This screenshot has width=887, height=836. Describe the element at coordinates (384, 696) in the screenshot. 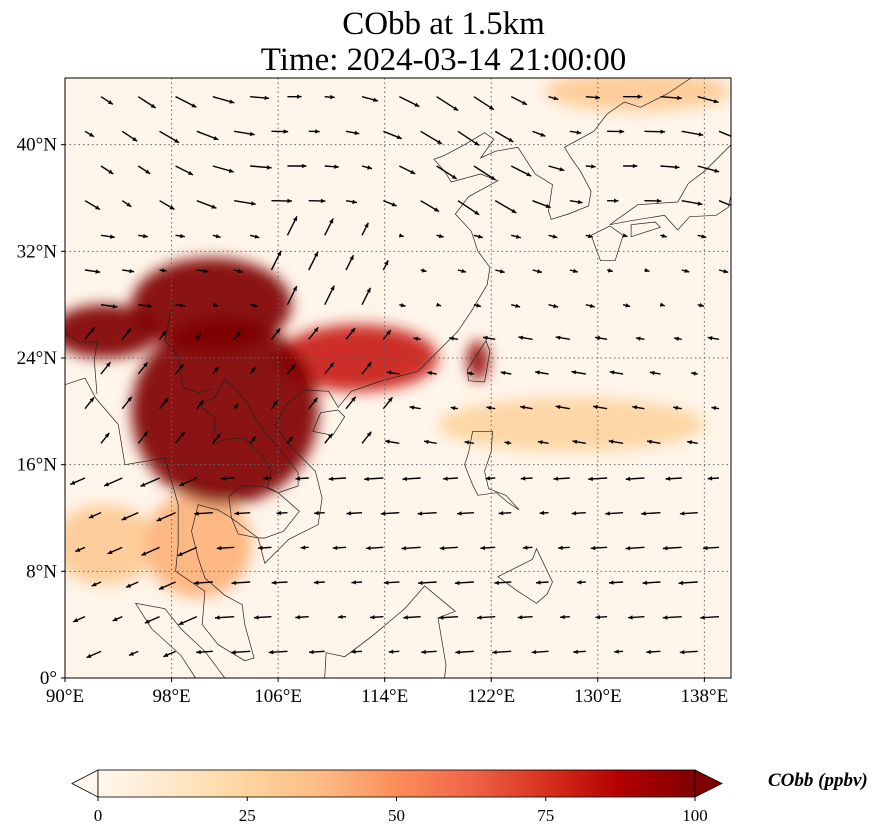

I see `lon-tick-label: 114°E` at that location.